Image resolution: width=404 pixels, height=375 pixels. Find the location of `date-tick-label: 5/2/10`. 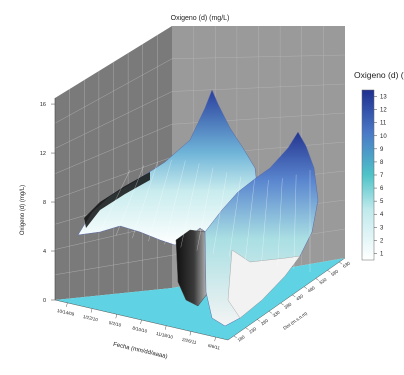

date-tick-label: 5/2/10 is located at coordinates (115, 324).